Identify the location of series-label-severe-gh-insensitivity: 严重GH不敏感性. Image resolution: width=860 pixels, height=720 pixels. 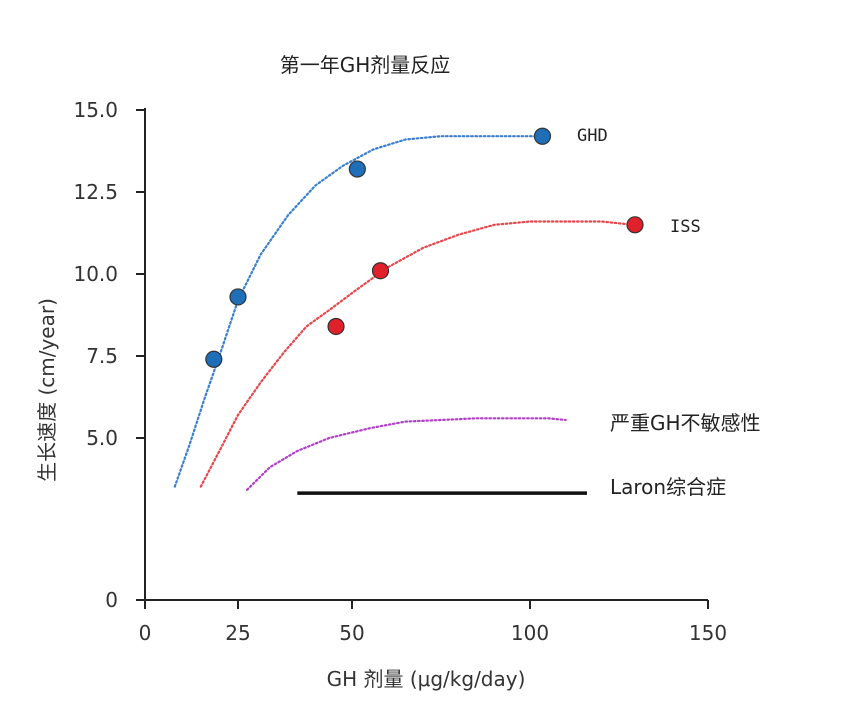
(685, 423).